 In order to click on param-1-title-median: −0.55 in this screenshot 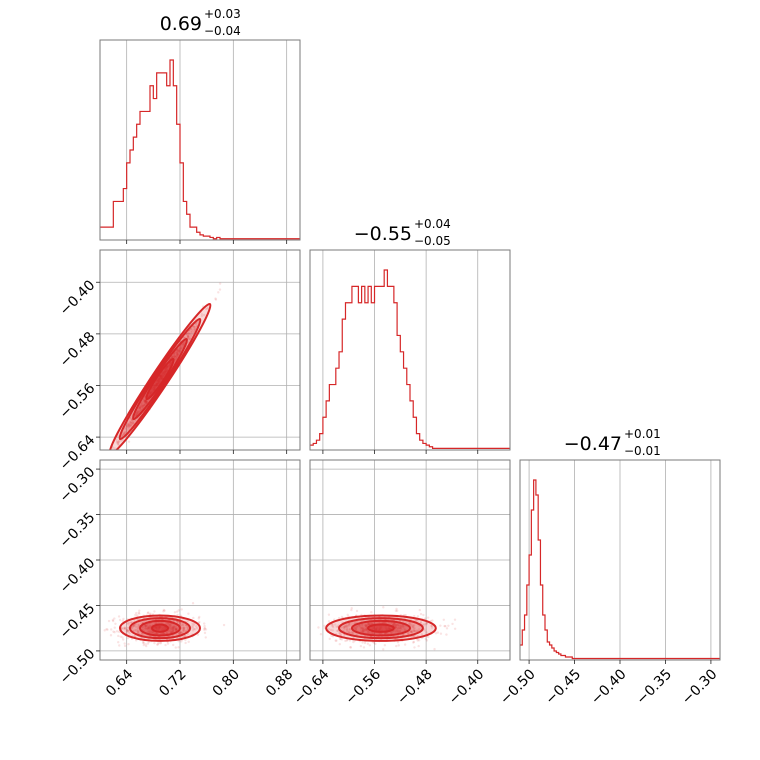, I will do `click(383, 234)`.